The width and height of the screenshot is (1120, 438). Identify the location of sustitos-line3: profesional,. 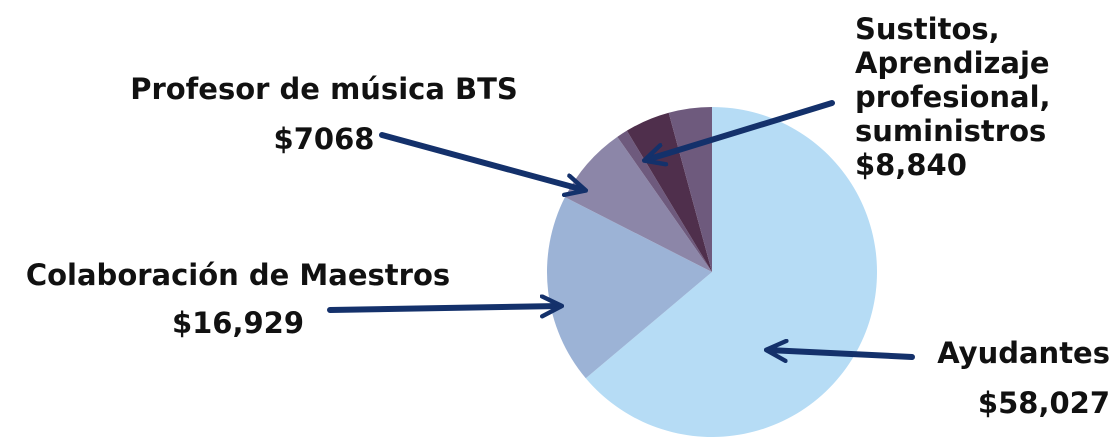
(953, 97).